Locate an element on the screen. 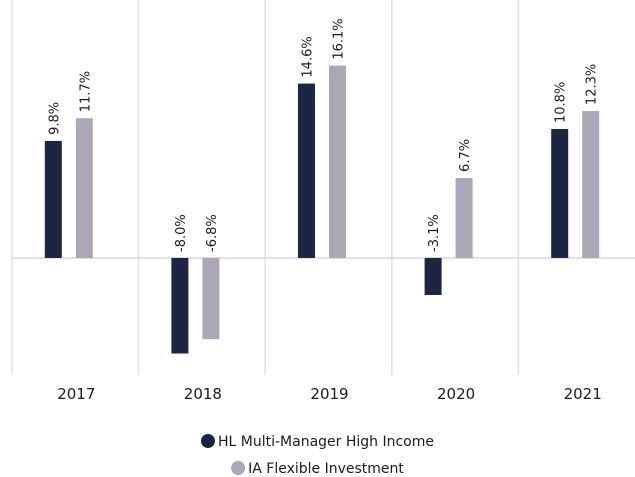 This screenshot has width=635, height=477. data-label: 16.1% is located at coordinates (339, 38).